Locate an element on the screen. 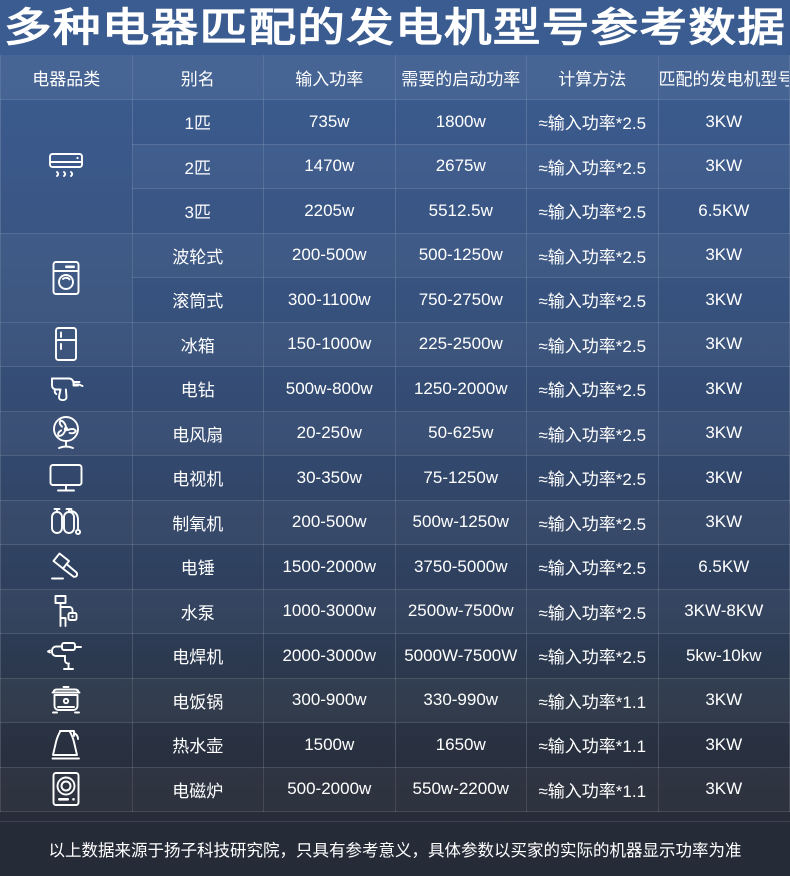 This screenshot has height=876, width=790. cell-input-power: 1500w is located at coordinates (329, 745).